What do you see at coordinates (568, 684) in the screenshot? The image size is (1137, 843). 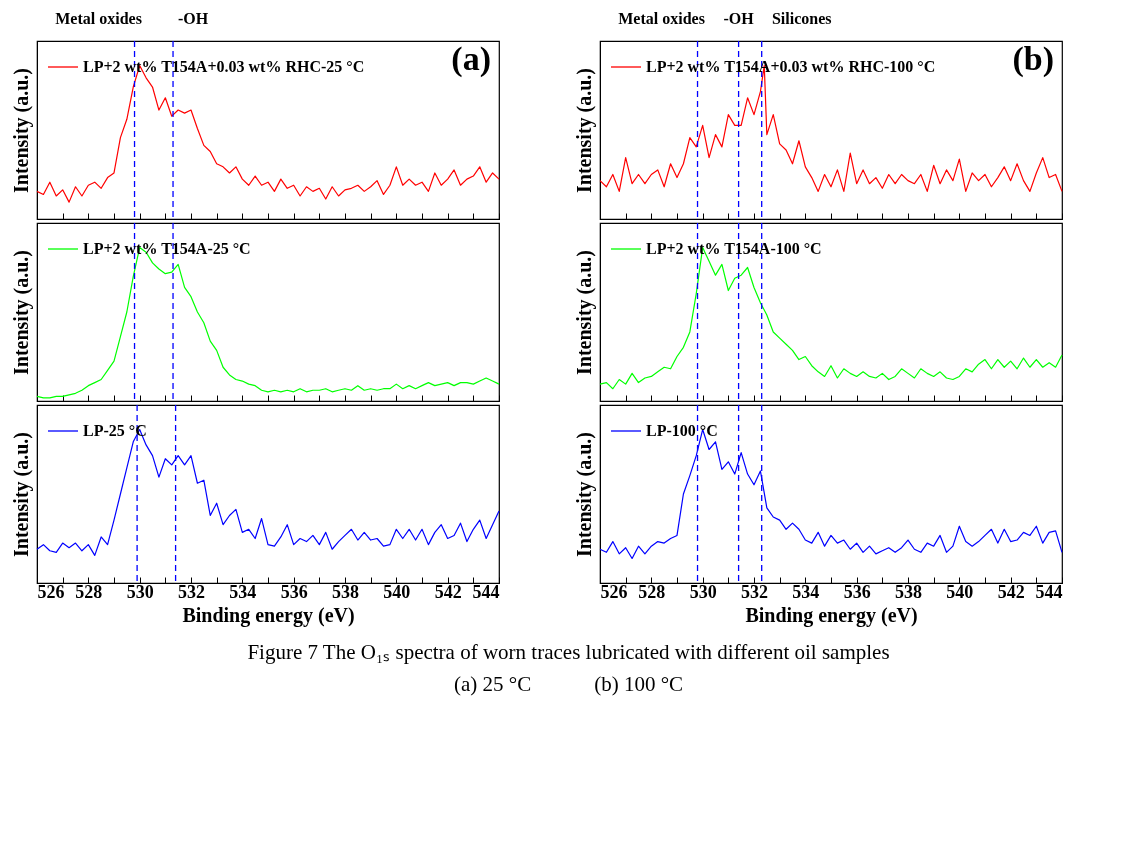 I see `text: (a) 25 °C (b) 100 °C` at bounding box center [568, 684].